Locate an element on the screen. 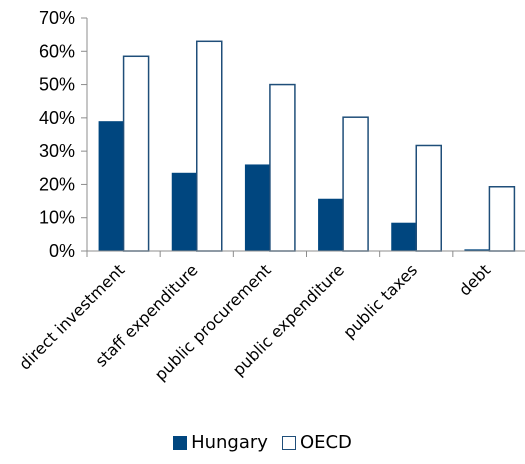 The height and width of the screenshot is (464, 525). y-tick-label: 20% is located at coordinates (57, 184).